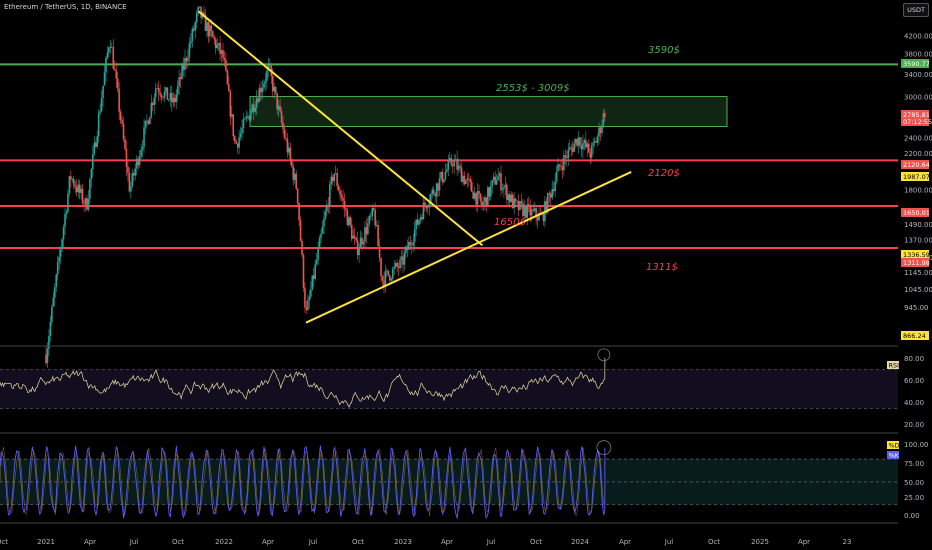 This screenshot has height=550, width=932. What do you see at coordinates (625, 542) in the screenshot?
I see `time-tick-14: Apr` at bounding box center [625, 542].